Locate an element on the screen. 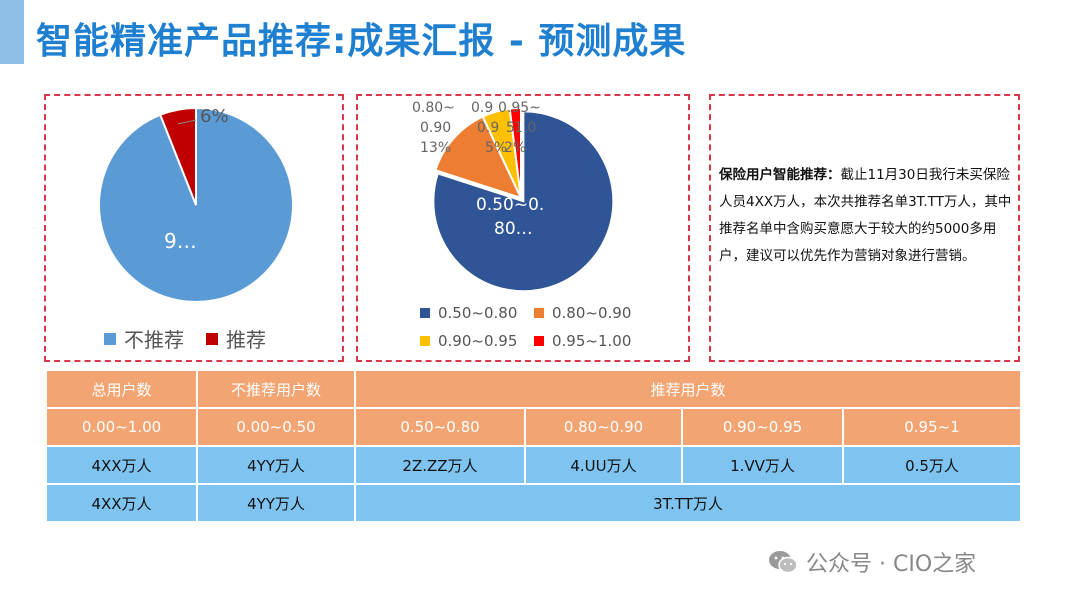 The image size is (1080, 607). pie-slice-0.80-0.90 is located at coordinates (478, 157).